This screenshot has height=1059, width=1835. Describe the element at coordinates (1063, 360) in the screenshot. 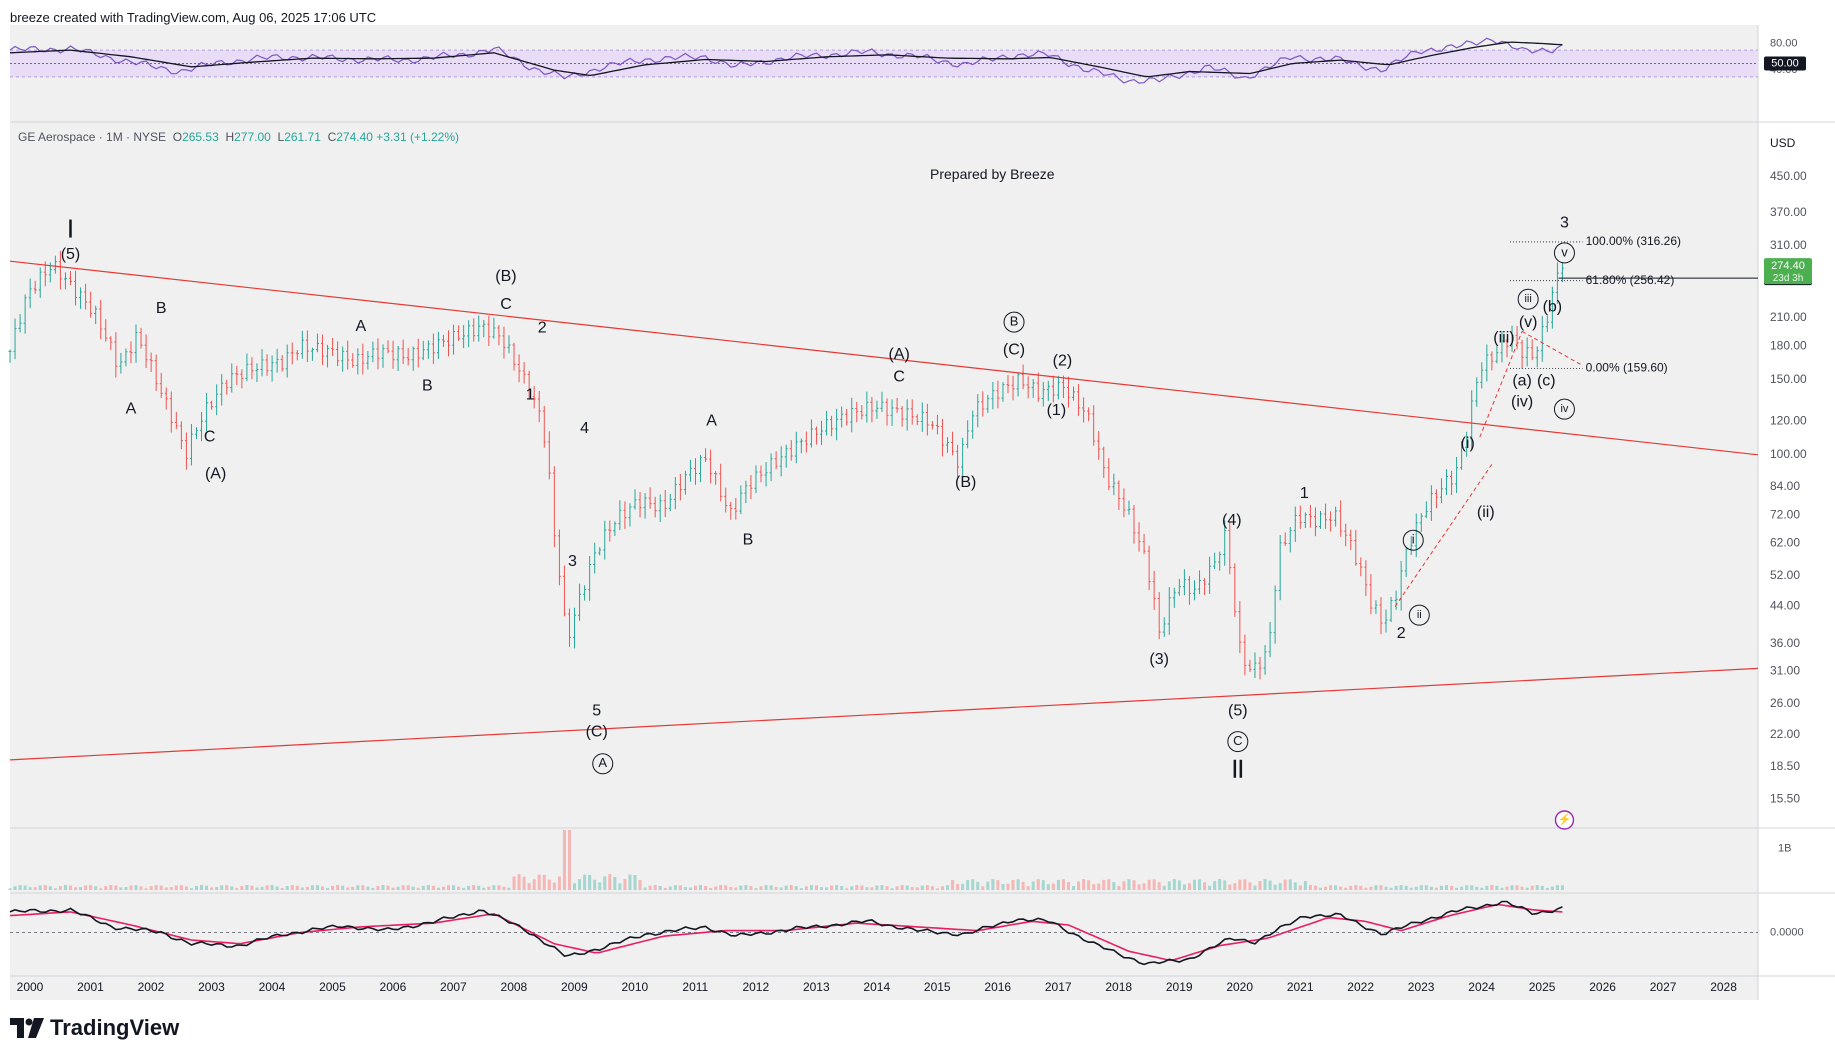

I see `wave-label: (2)` at that location.